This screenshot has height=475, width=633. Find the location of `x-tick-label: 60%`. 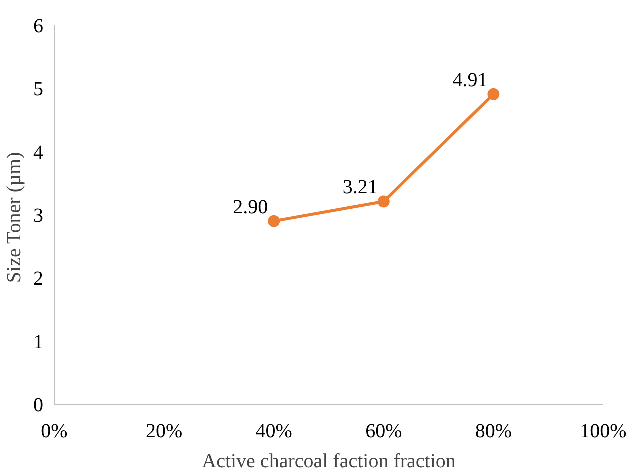

x-tick-label: 60% is located at coordinates (384, 431).